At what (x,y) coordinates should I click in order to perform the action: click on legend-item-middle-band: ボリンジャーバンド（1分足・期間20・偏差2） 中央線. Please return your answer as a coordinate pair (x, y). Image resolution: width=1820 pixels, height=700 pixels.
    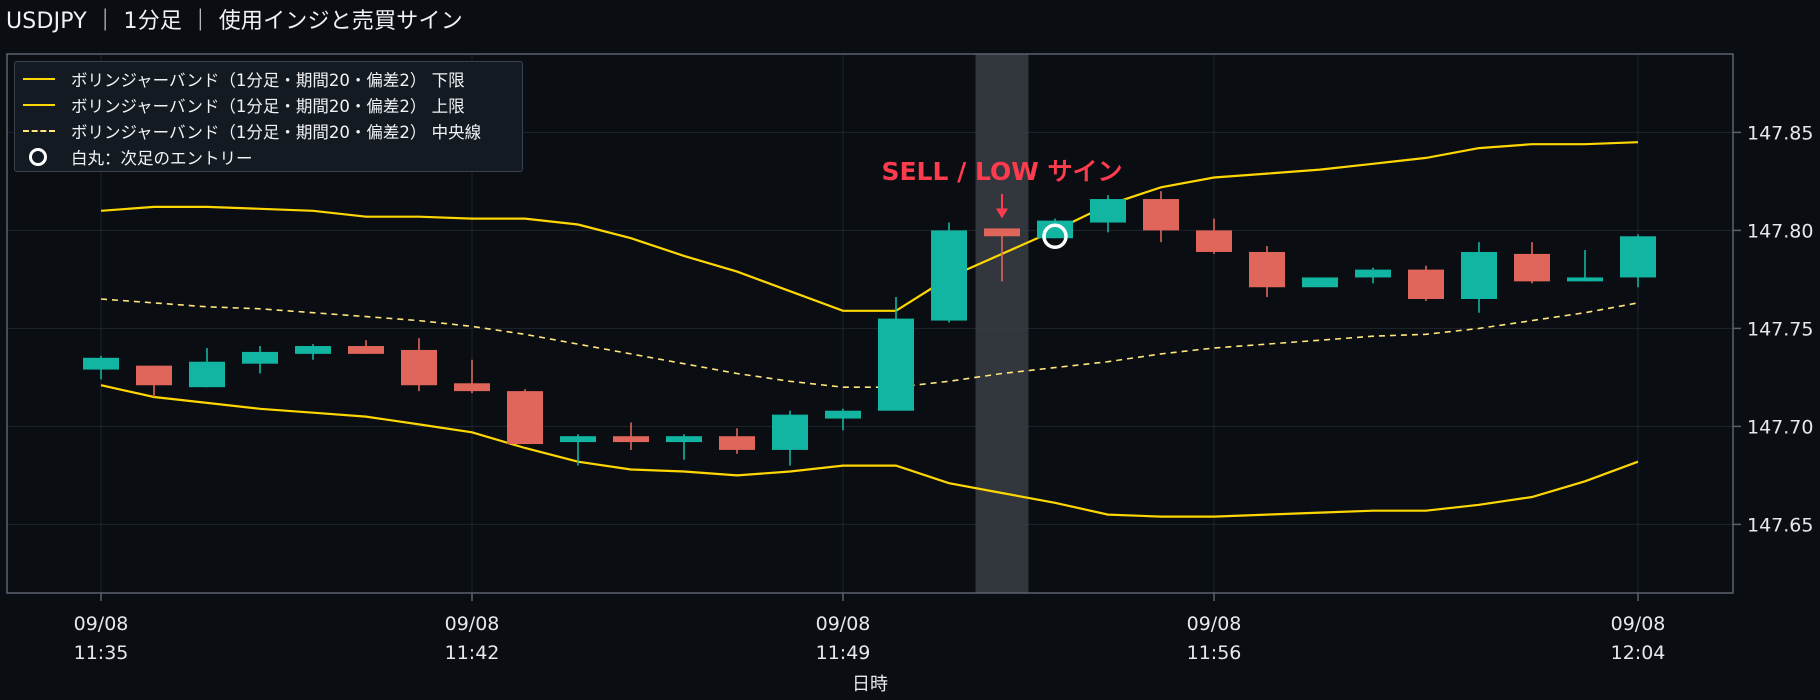
    Looking at the image, I should click on (268, 131).